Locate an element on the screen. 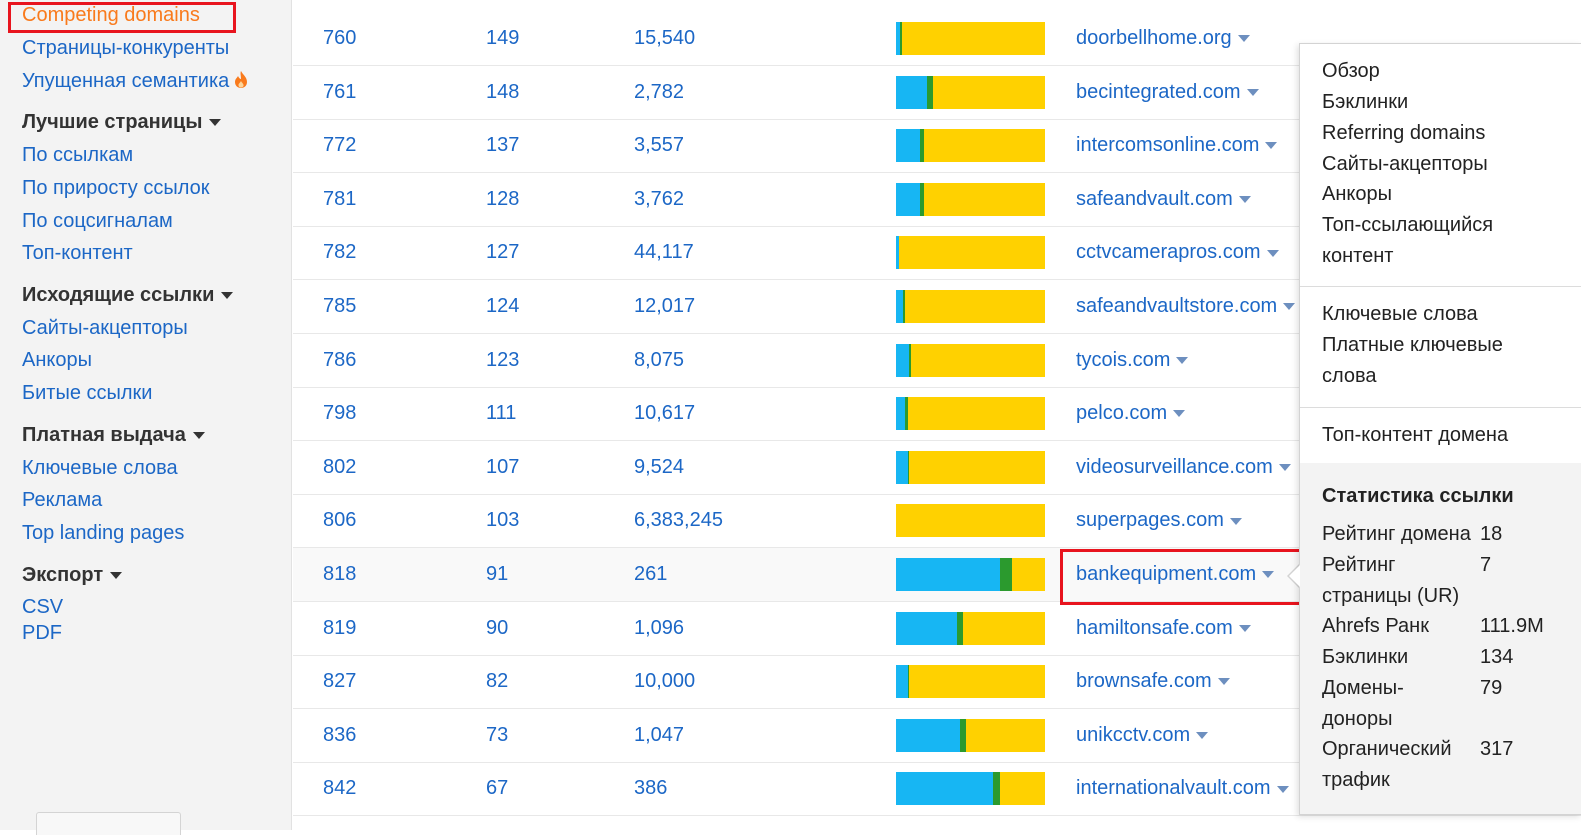 The height and width of the screenshot is (835, 1581). cell-c1: 802 is located at coordinates (340, 466).